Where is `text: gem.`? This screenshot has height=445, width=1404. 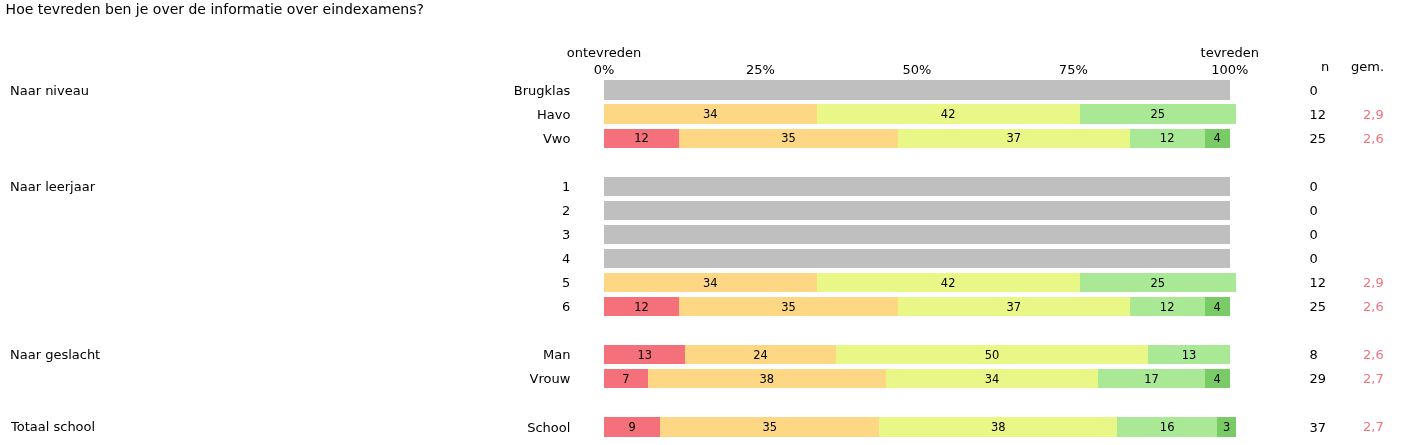
text: gem. is located at coordinates (1368, 66).